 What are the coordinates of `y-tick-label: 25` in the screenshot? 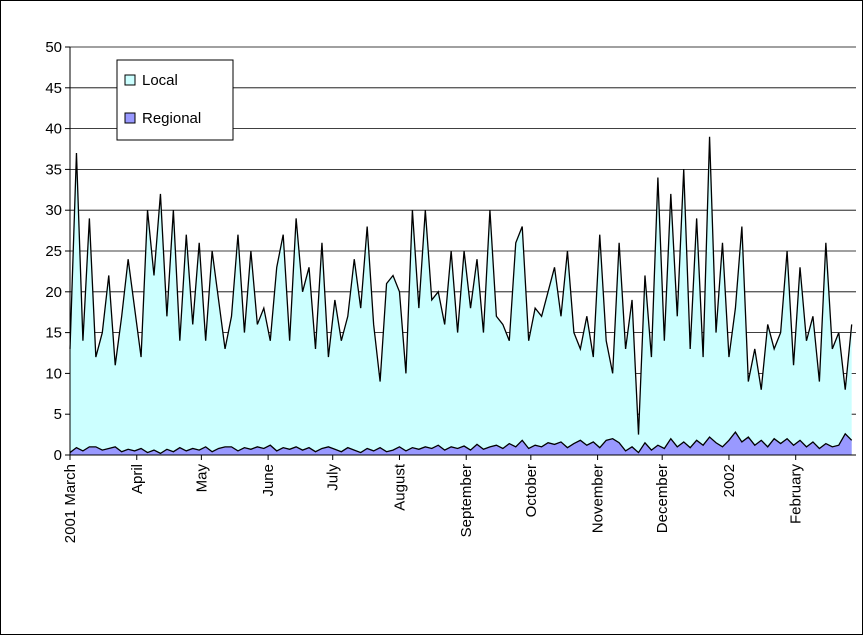 It's located at (53, 251).